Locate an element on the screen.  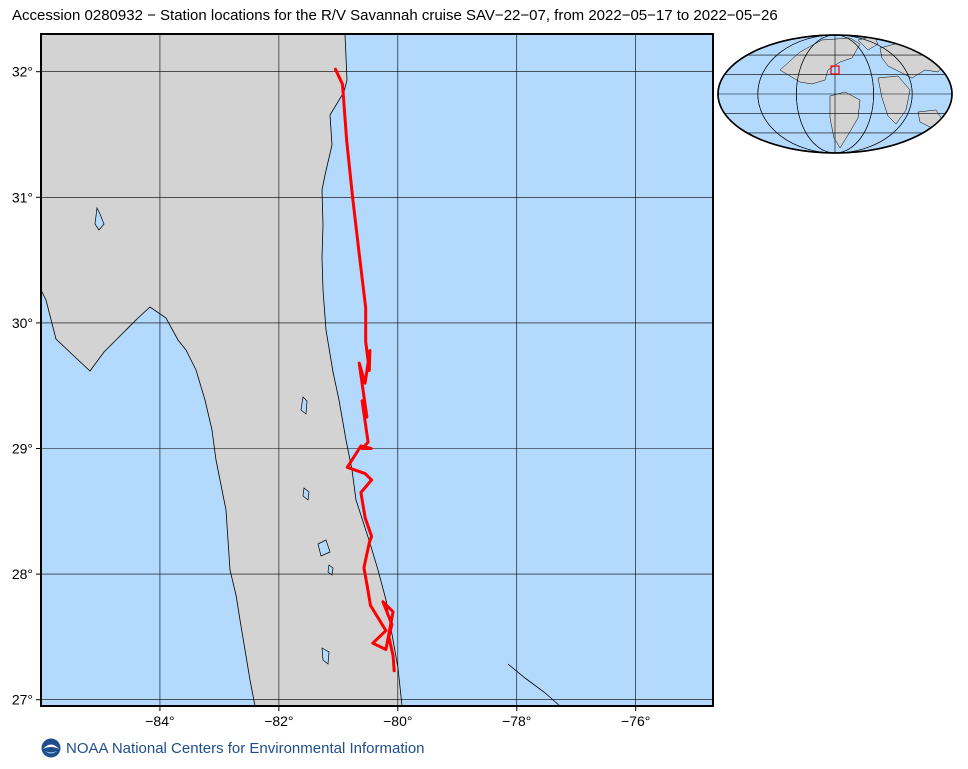
noaa-logo-icon is located at coordinates (51, 748).